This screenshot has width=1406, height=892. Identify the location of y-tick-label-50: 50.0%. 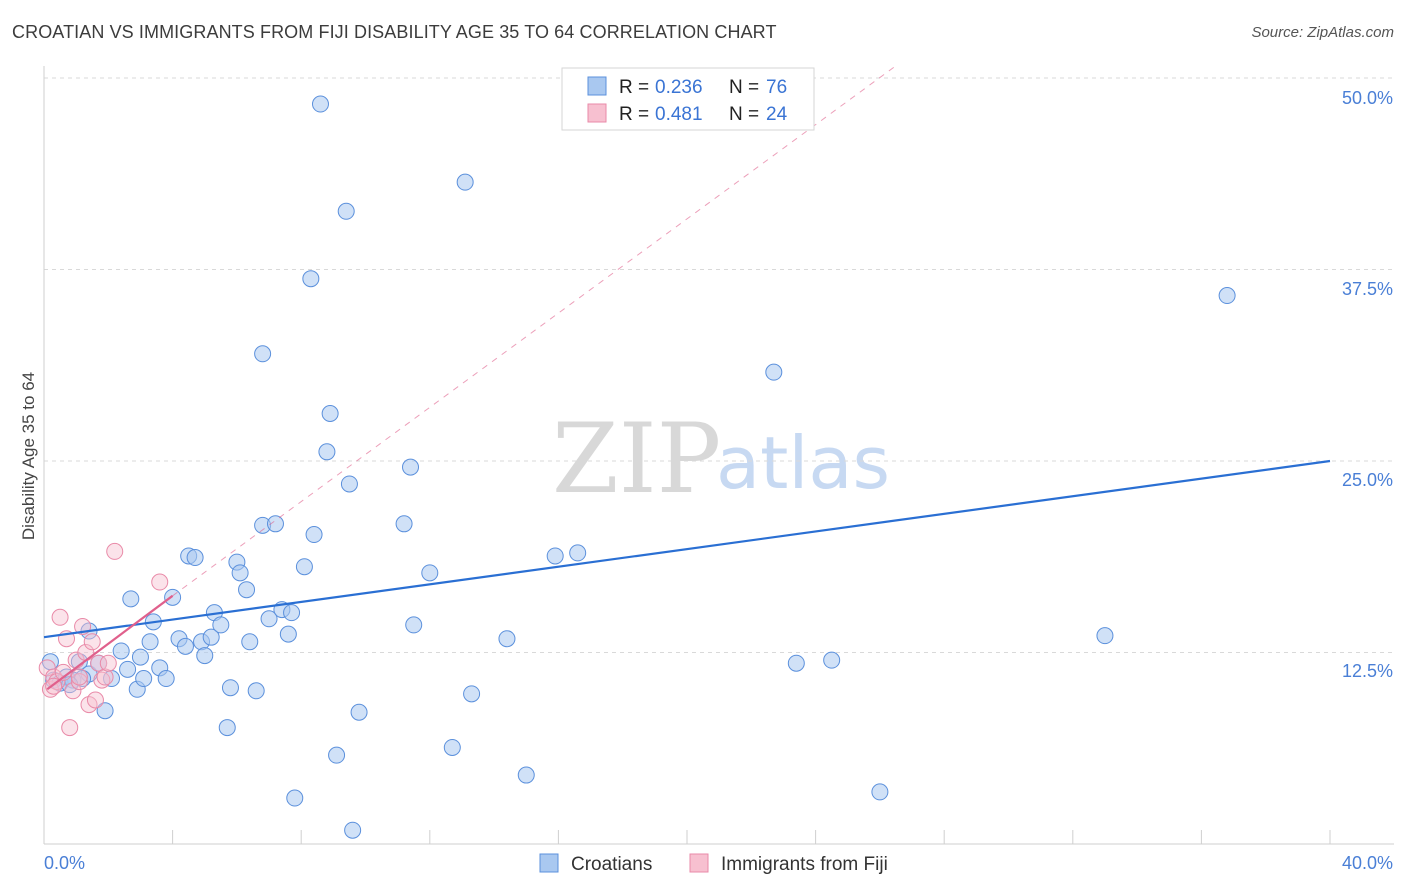
(1367, 98).